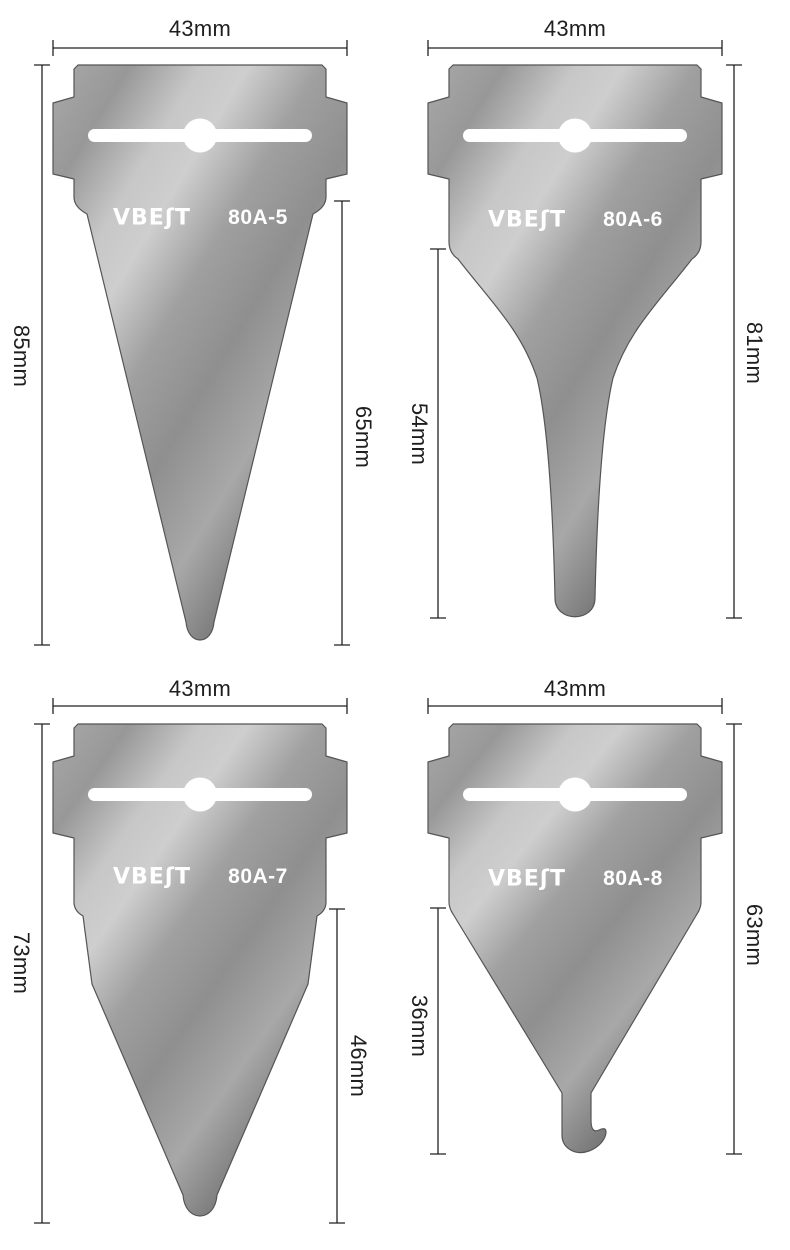 Image resolution: width=790 pixels, height=1250 pixels. I want to click on brand-logo-80a-8: VBEʃT, so click(527, 879).